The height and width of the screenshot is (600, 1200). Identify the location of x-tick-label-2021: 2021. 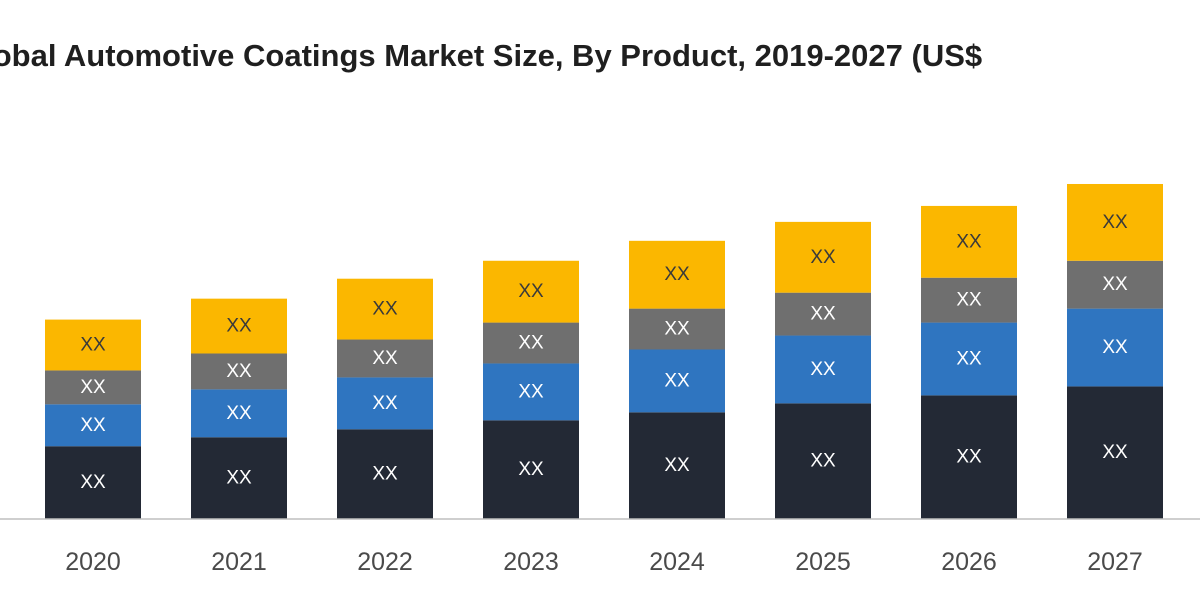
(239, 562).